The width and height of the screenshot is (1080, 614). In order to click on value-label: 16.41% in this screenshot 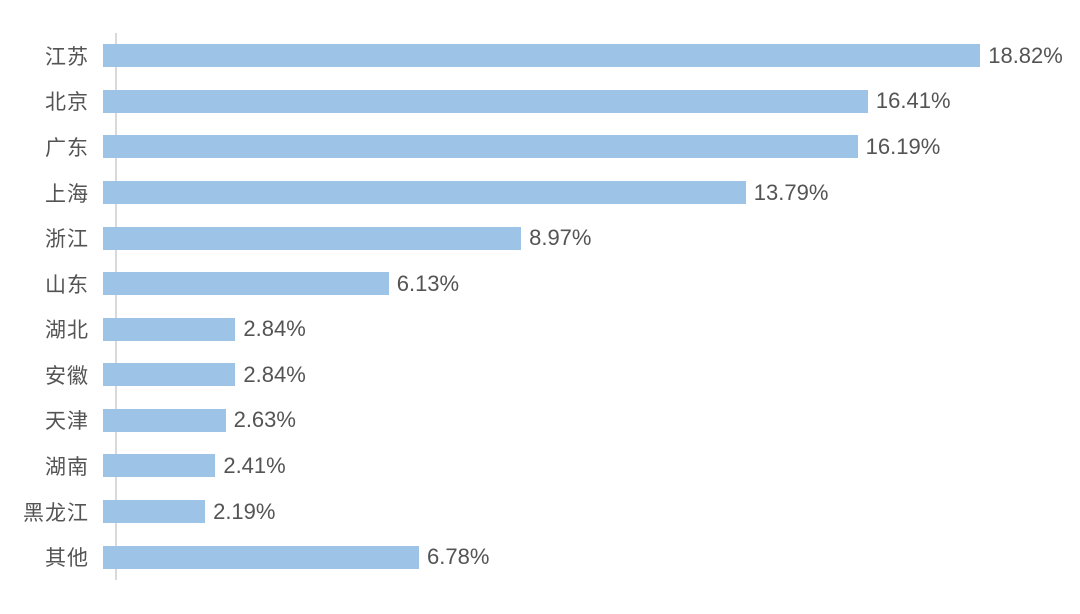, I will do `click(913, 101)`.